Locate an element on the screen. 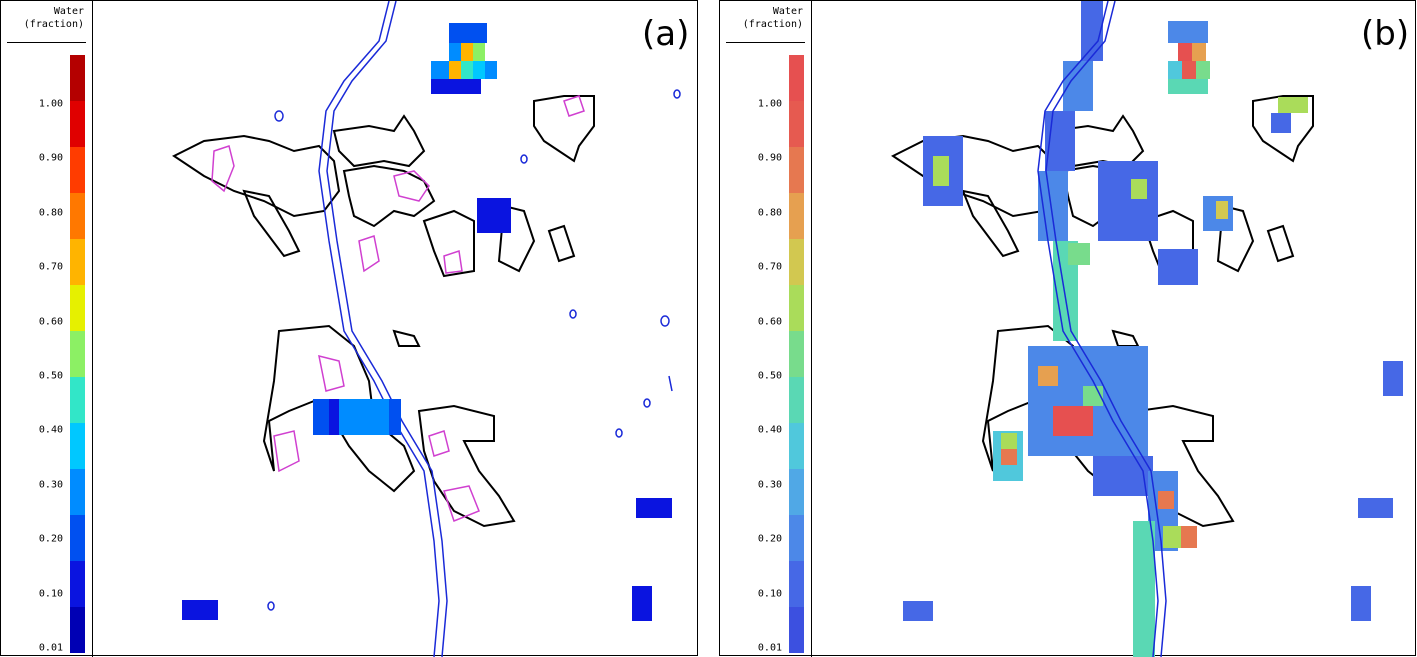 This screenshot has width=1417, height=657. panel-label-b: (b) is located at coordinates (1385, 34).